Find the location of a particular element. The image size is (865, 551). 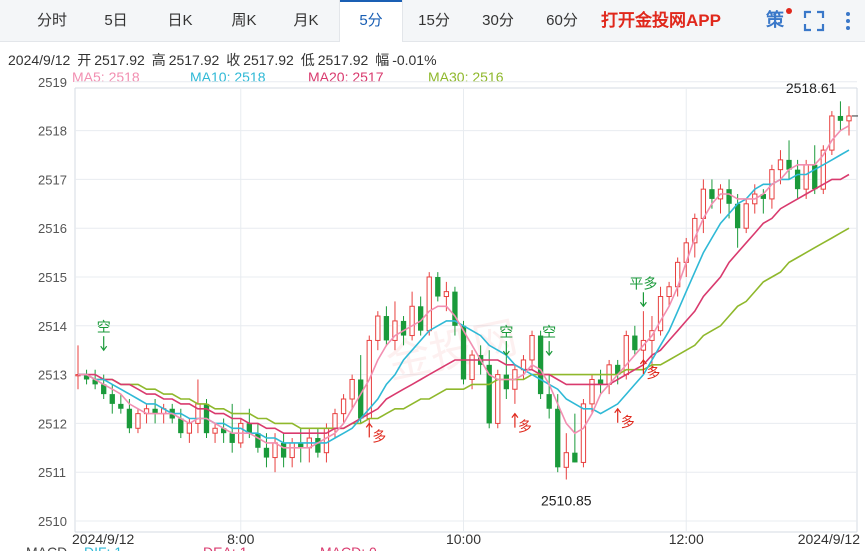

ma5-legend: MA5: 2518 is located at coordinates (106, 77).